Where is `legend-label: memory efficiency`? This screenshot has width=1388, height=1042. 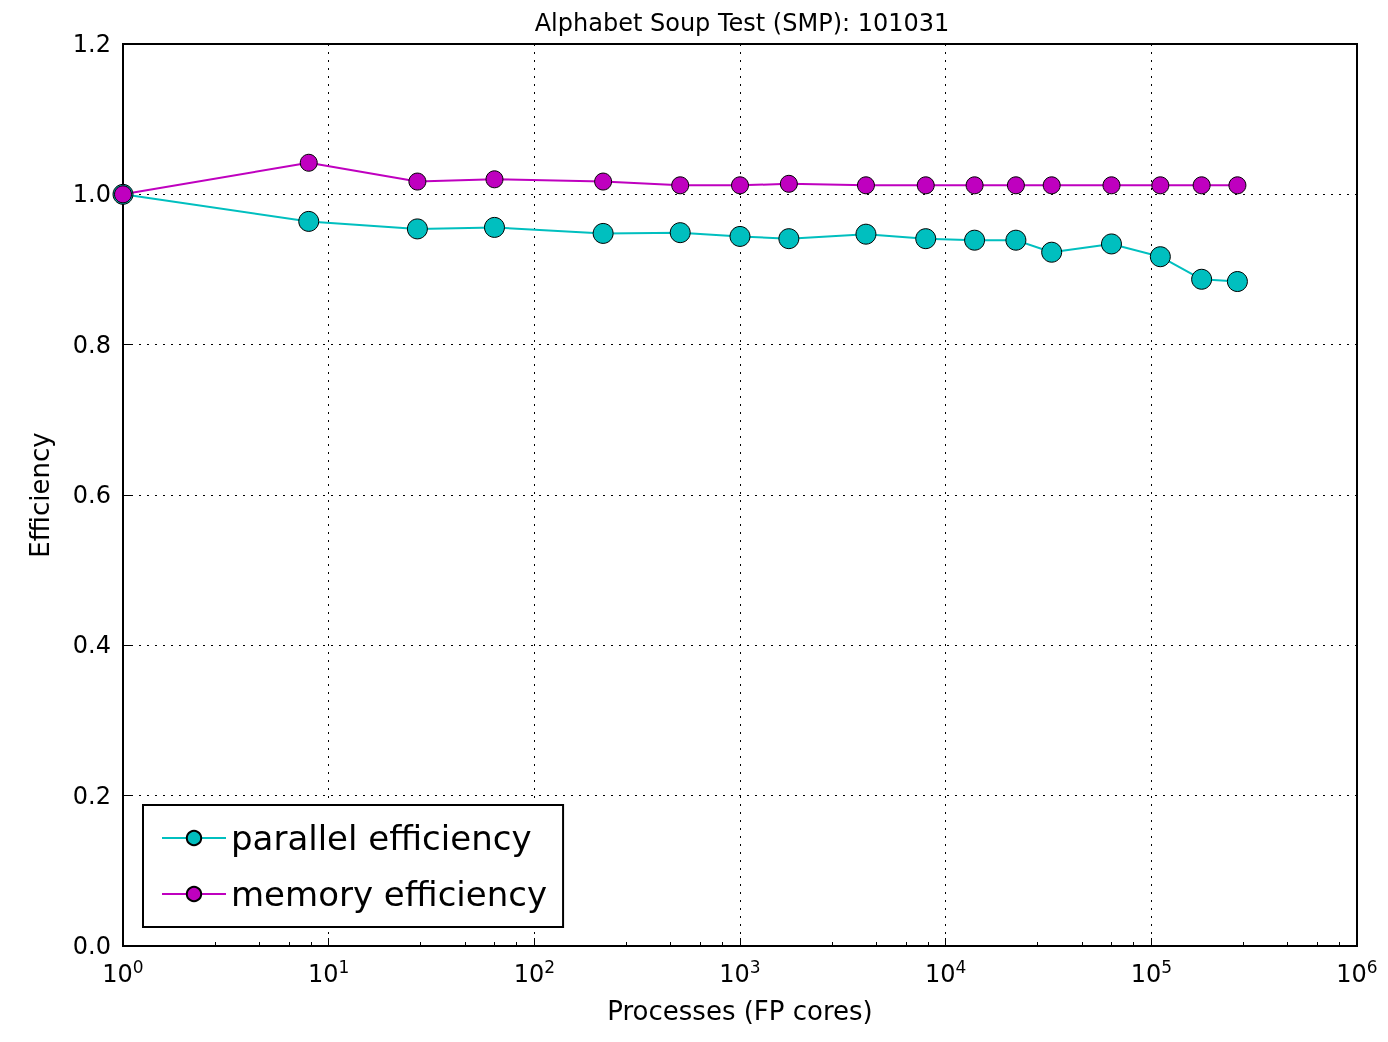 legend-label: memory efficiency is located at coordinates (389, 894).